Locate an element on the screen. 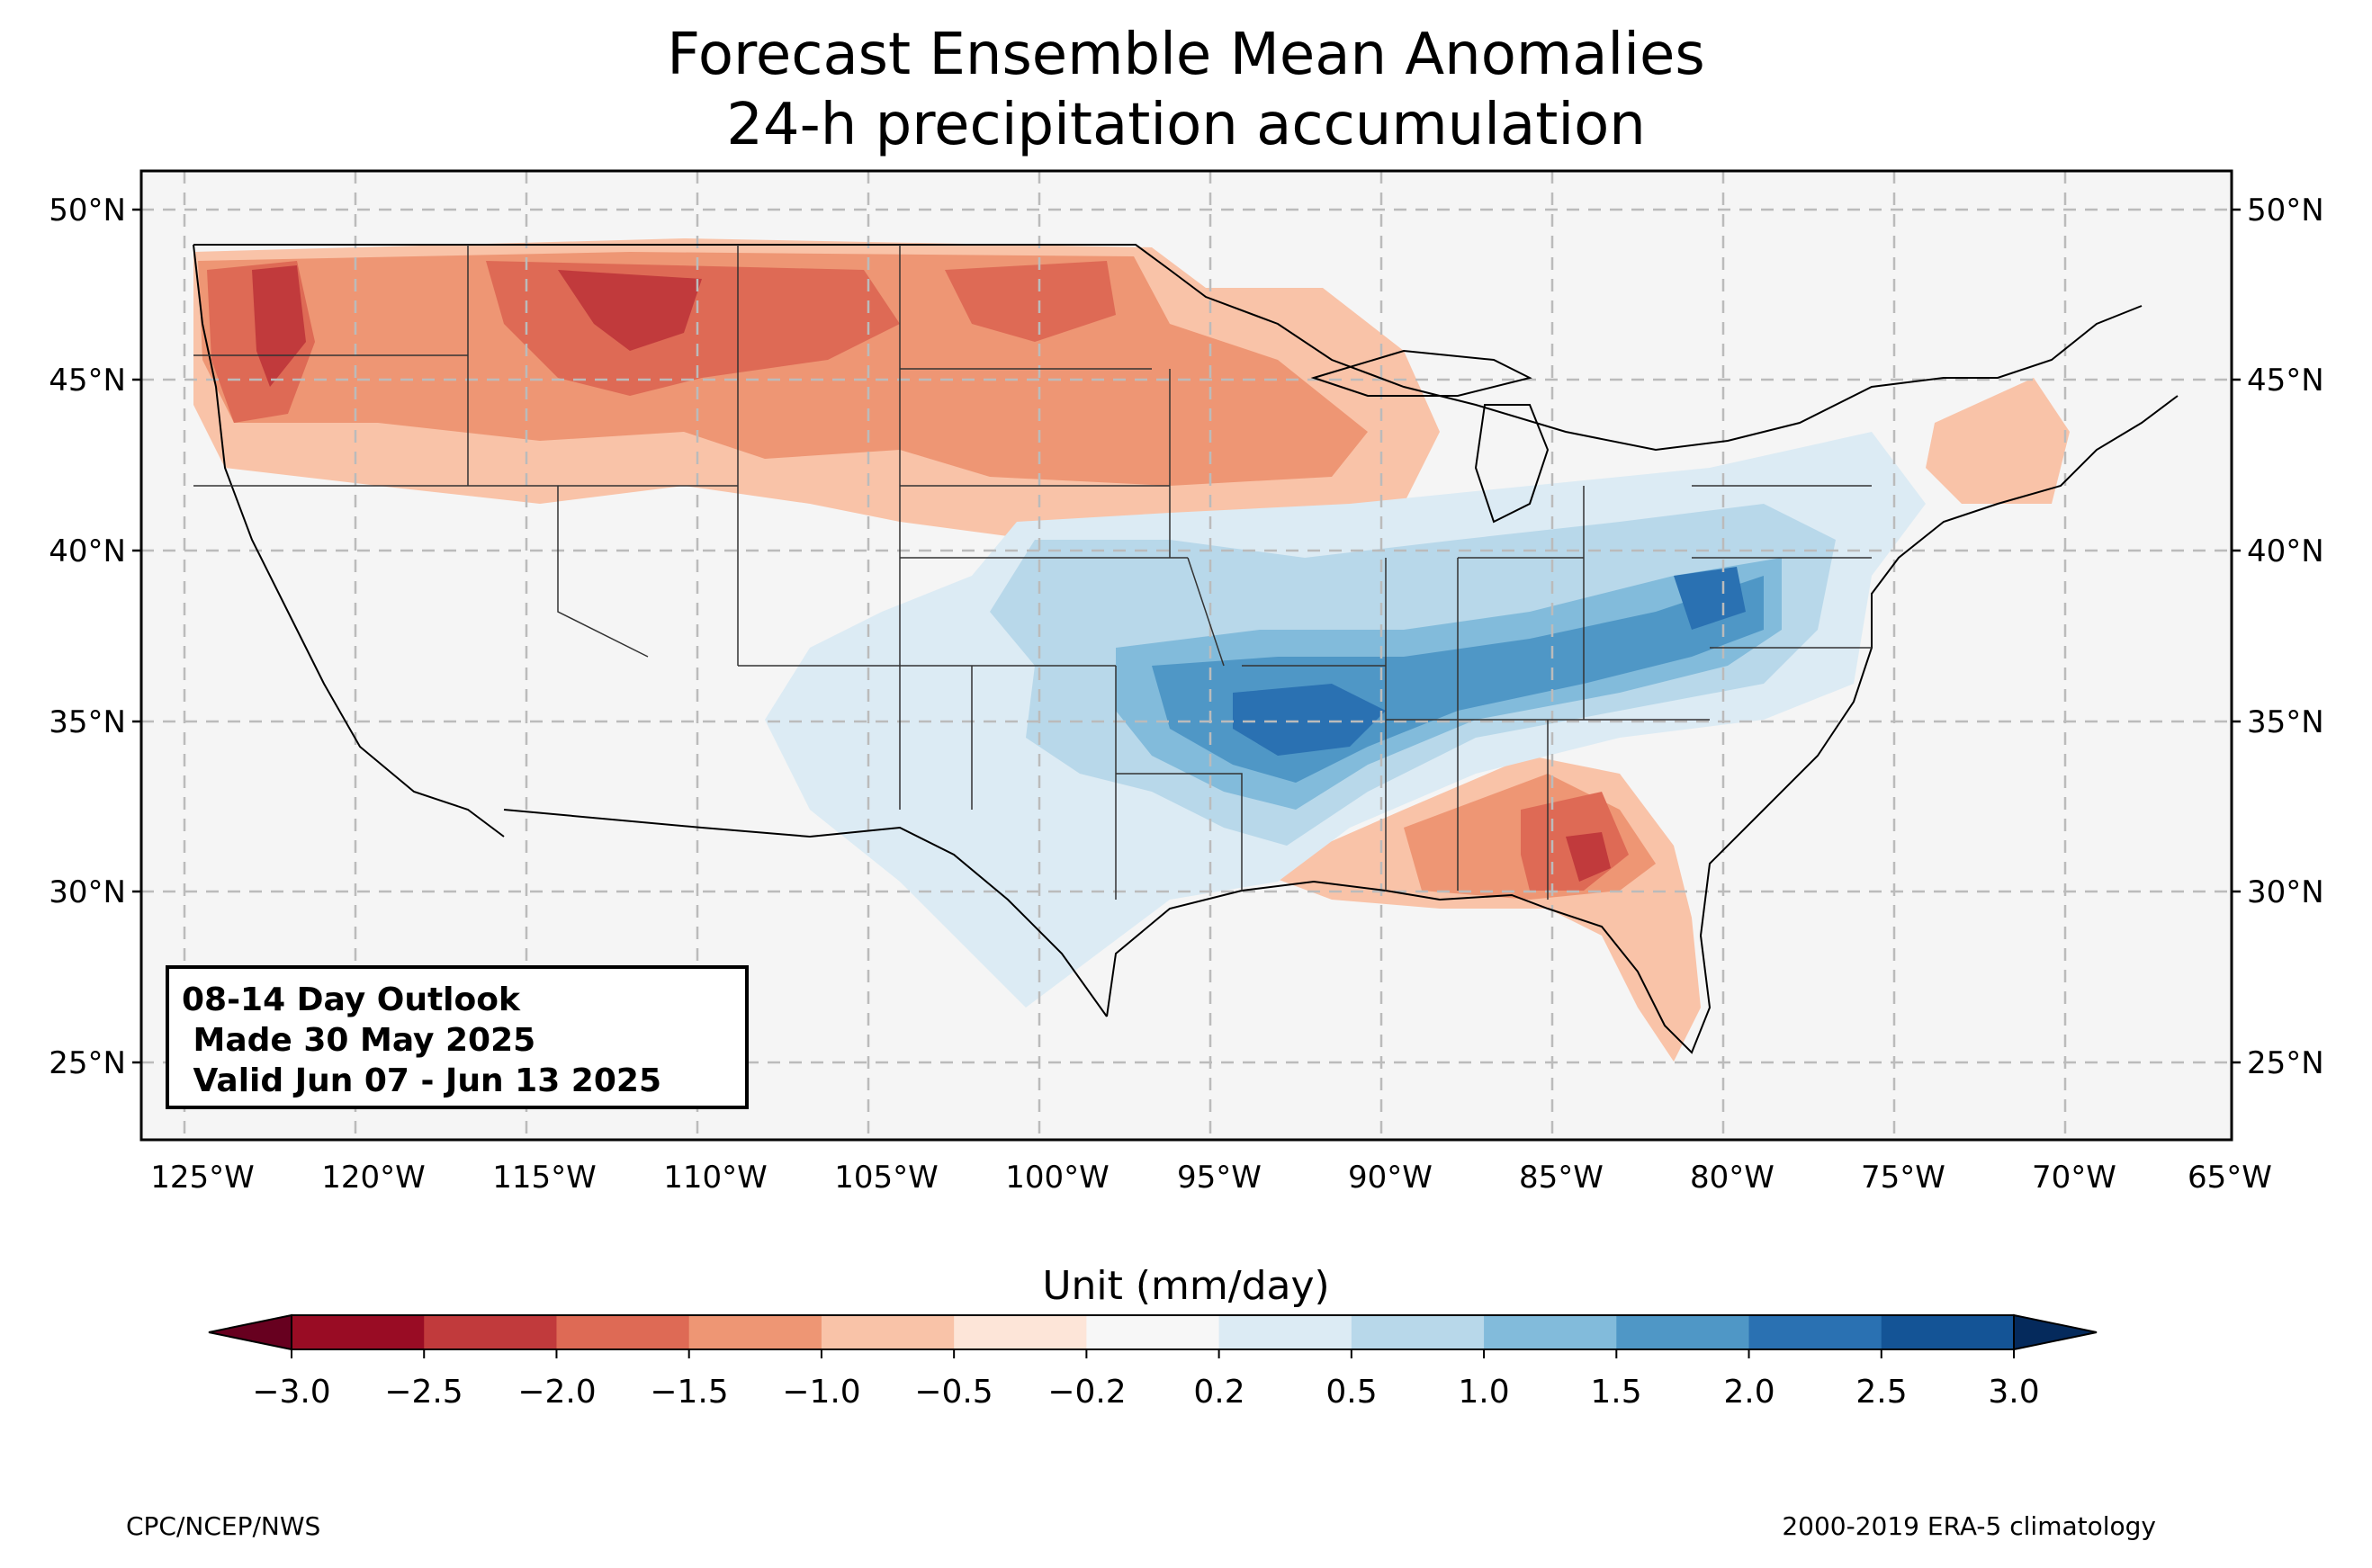  lon-label-75: 75°W is located at coordinates (1903, 1178).